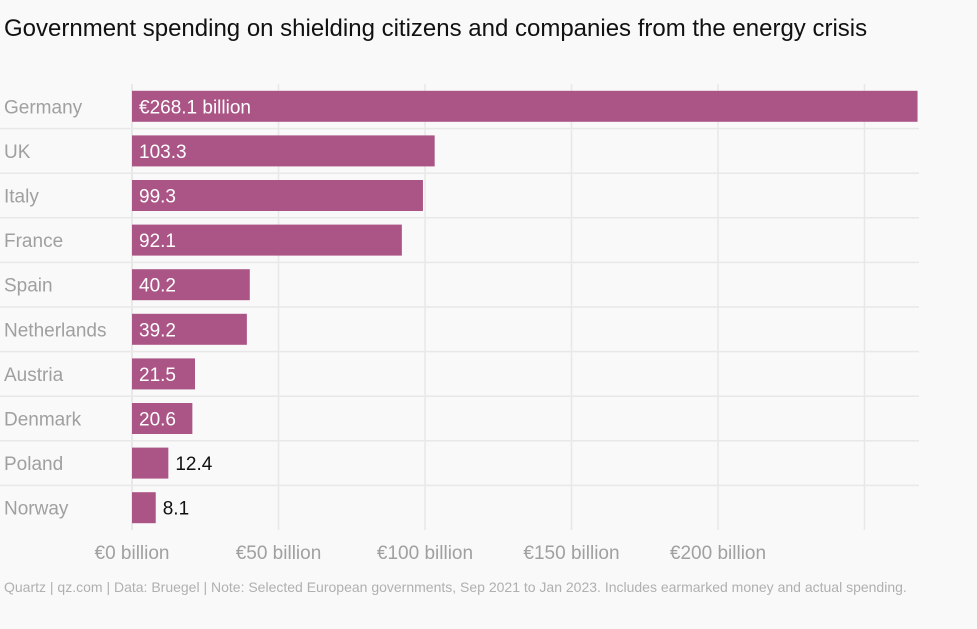 This screenshot has height=629, width=977. Describe the element at coordinates (195, 107) in the screenshot. I see `data-label: €268.1 billion` at that location.